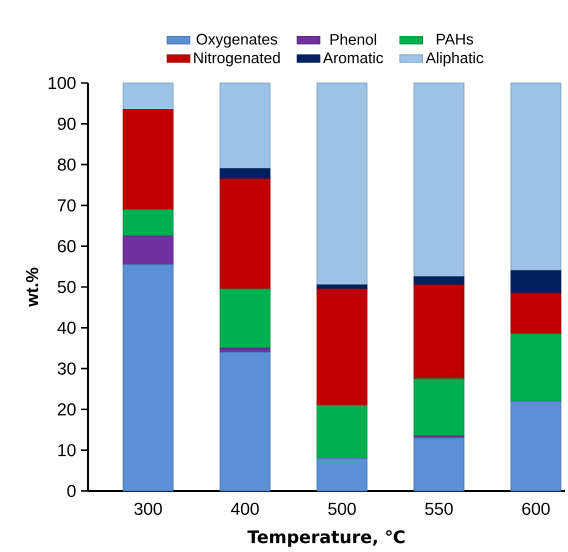 The image size is (568, 552). I want to click on y-tick-label: 50, so click(67, 287).